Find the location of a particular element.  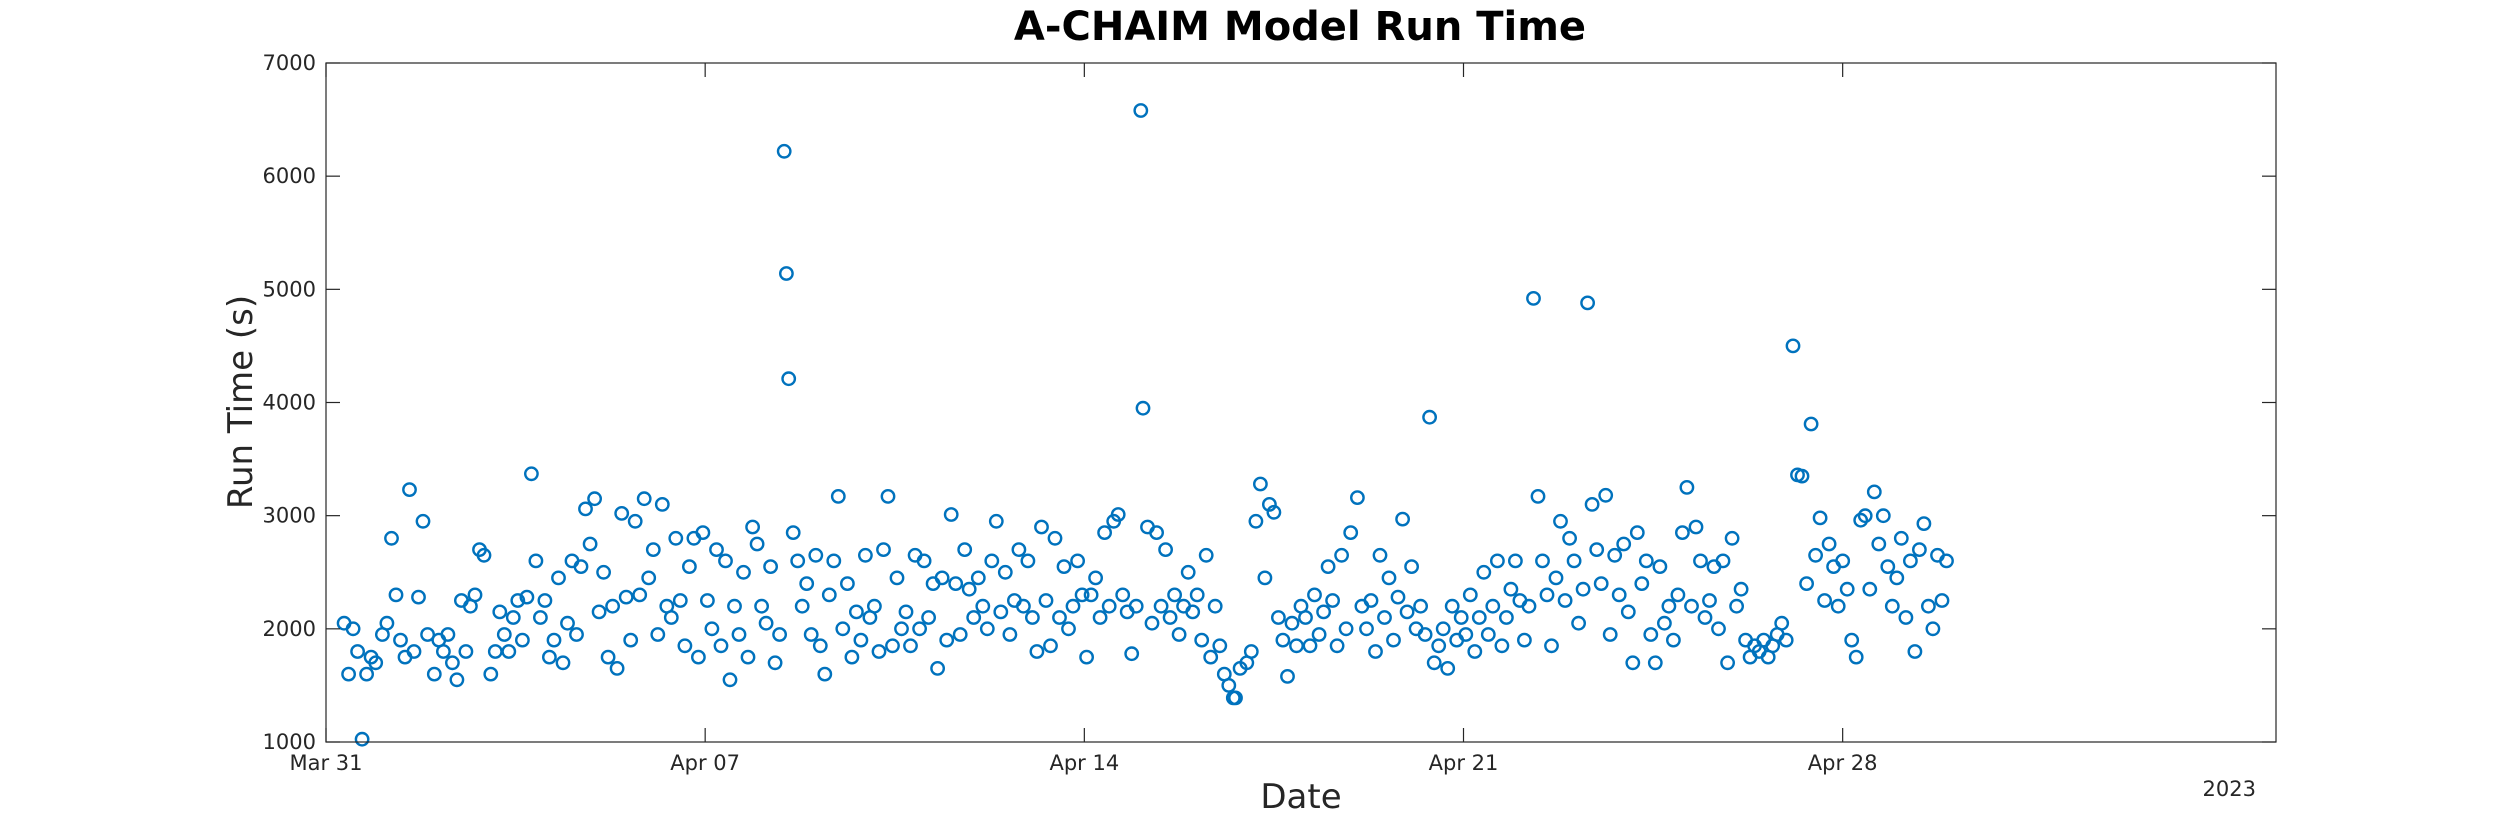

y-tick-label: 1000 is located at coordinates (289, 742).